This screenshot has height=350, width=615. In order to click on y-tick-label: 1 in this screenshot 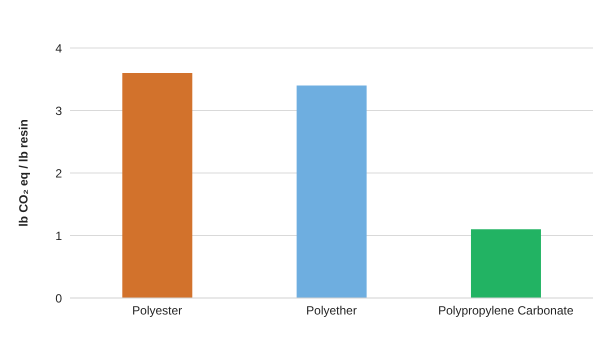, I will do `click(58, 235)`.